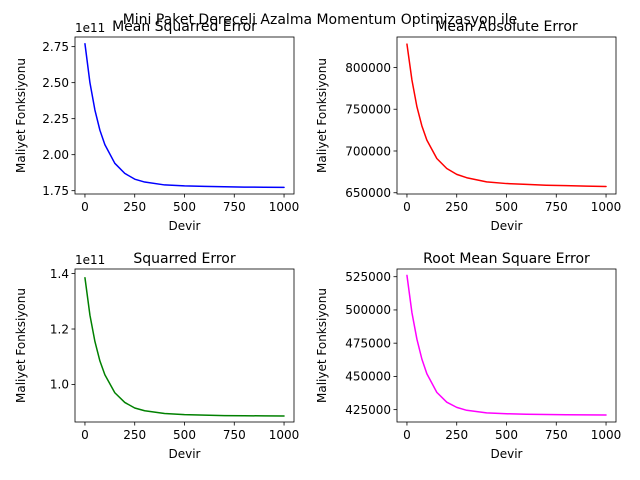 Image resolution: width=640 pixels, height=480 pixels. I want to click on y-tick-label: 800000, so click(368, 68).